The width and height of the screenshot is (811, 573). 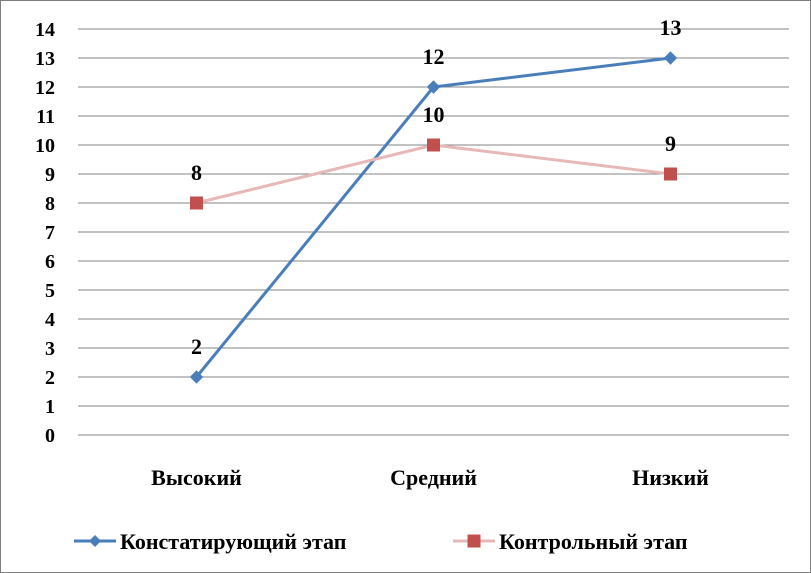 I want to click on y-tick-label: 12, so click(x=45, y=88).